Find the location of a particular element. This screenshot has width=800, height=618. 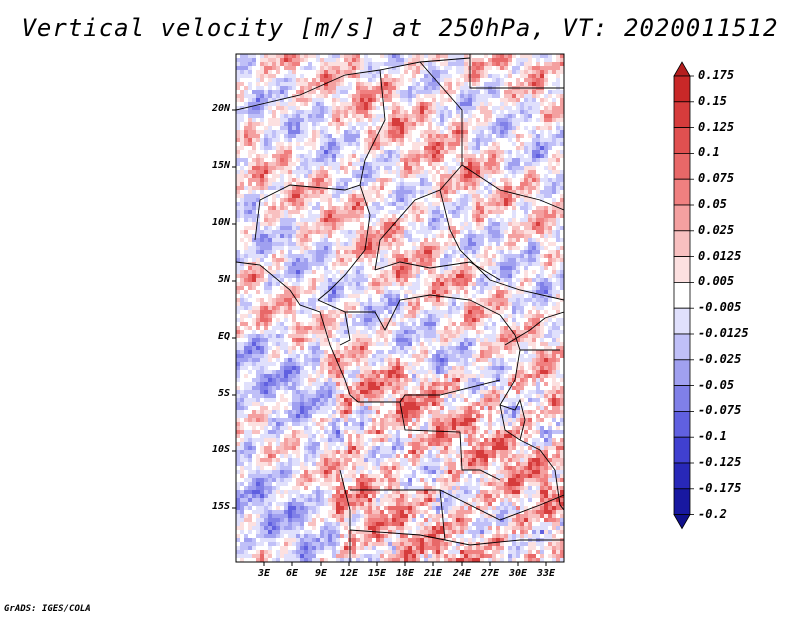

colorbar-label: 0.005 is located at coordinates (716, 281).